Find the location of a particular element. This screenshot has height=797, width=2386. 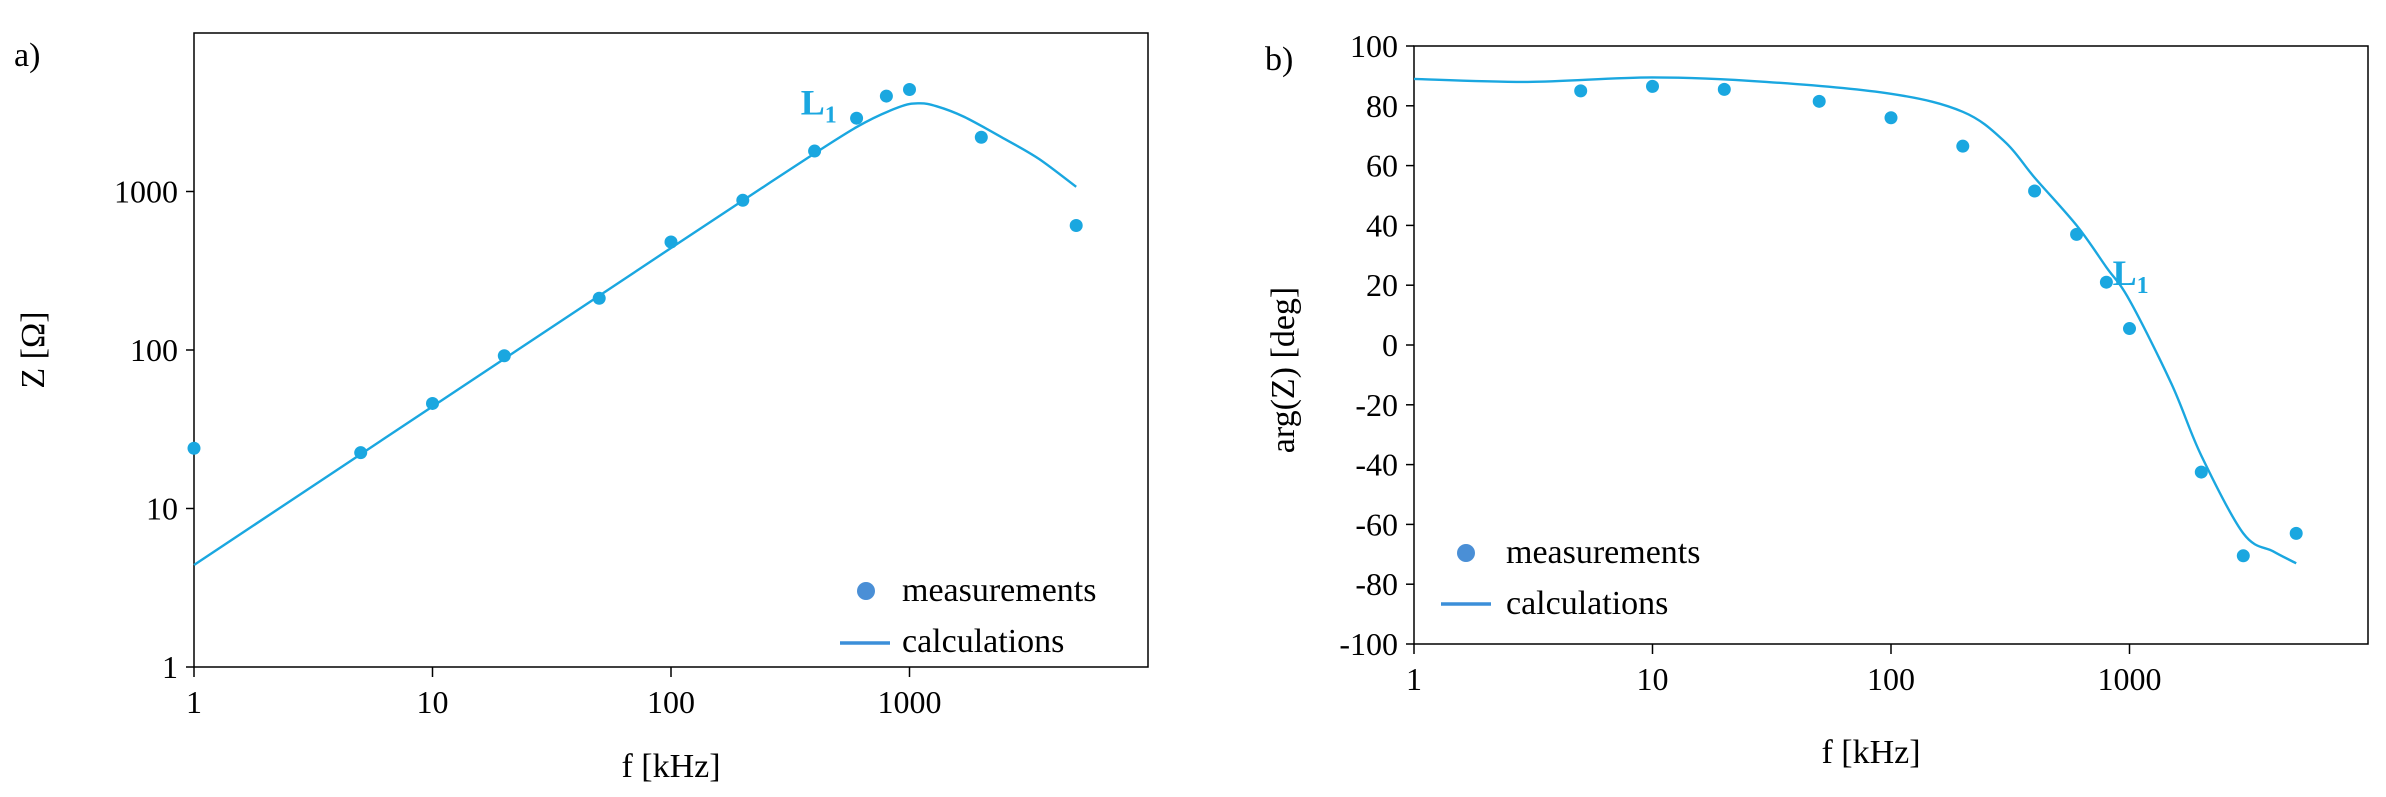

y-tick-label: 0 is located at coordinates (1390, 345).